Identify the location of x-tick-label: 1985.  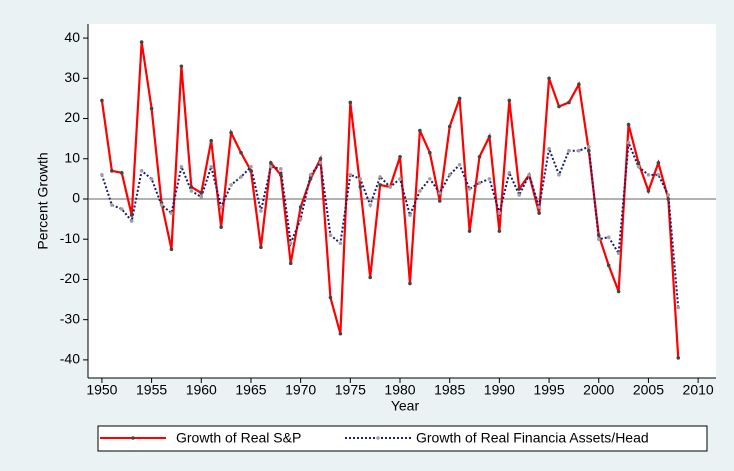
(449, 390).